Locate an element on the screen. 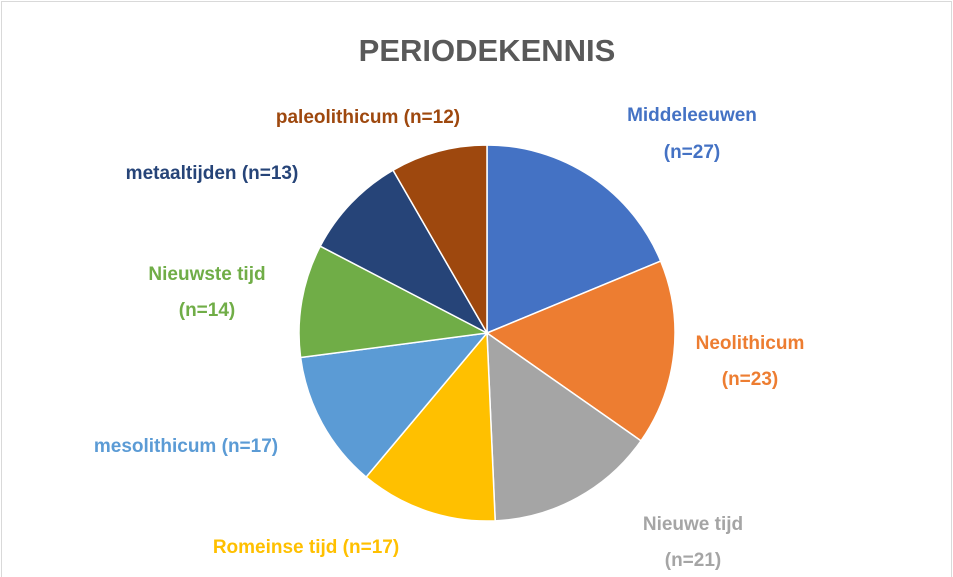 Image resolution: width=953 pixels, height=577 pixels. category-label: Nieuwe tijd is located at coordinates (693, 524).